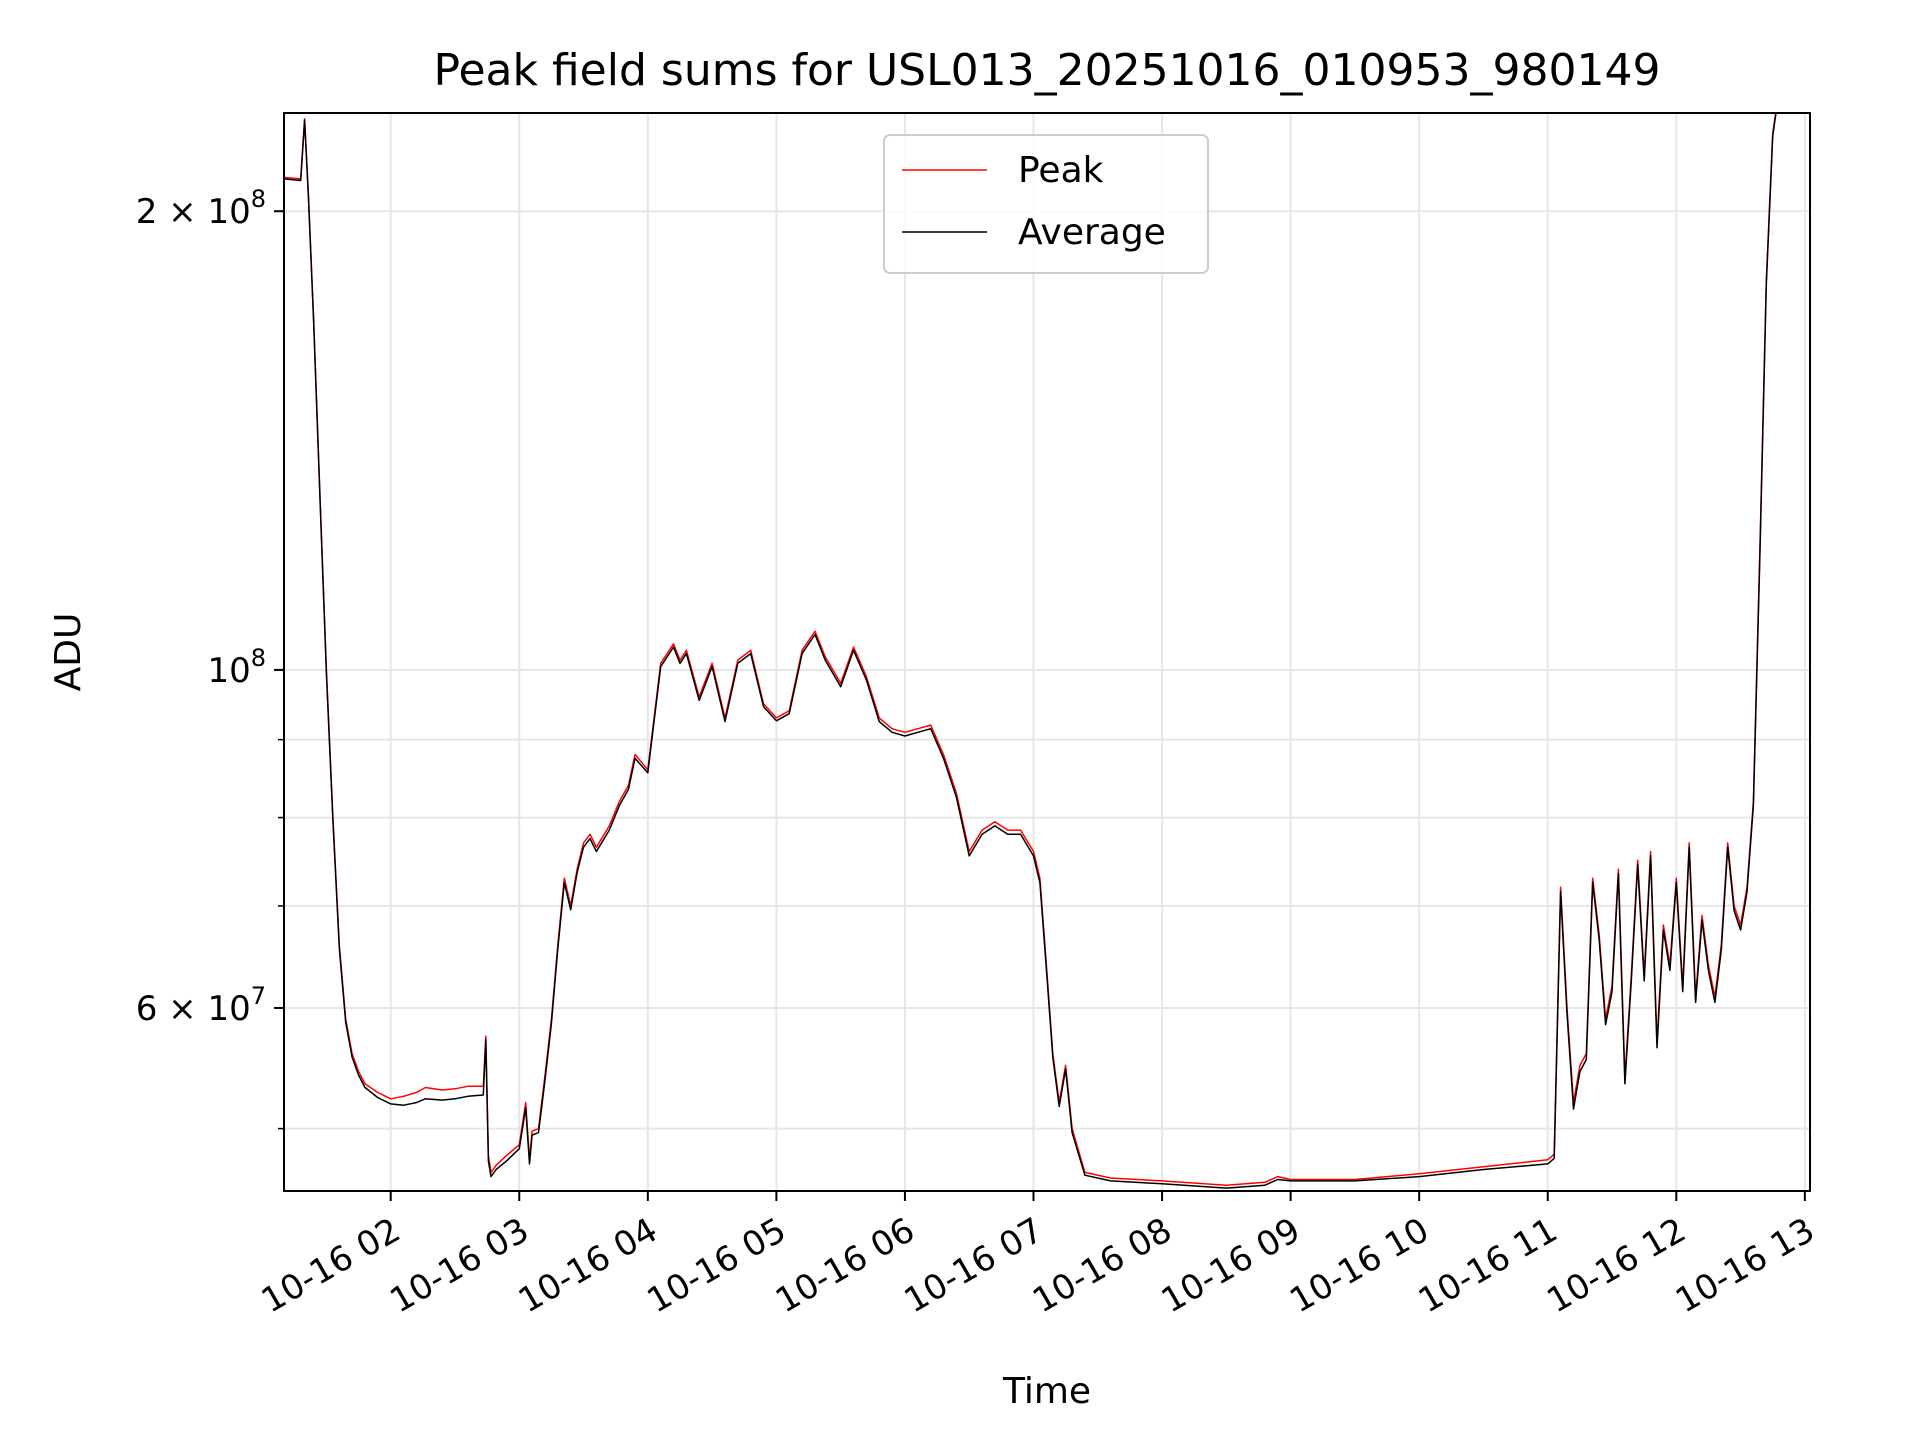 This screenshot has height=1440, width=1920. Describe the element at coordinates (236, 667) in the screenshot. I see `y-tick-label: 108` at that location.